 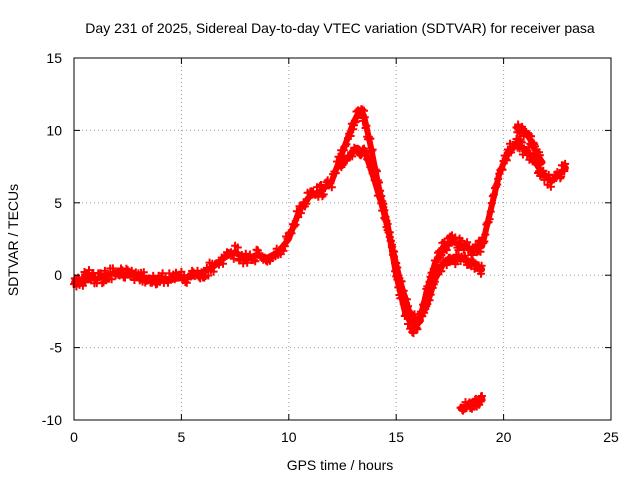 I want to click on series-line, so click(x=411, y=234).